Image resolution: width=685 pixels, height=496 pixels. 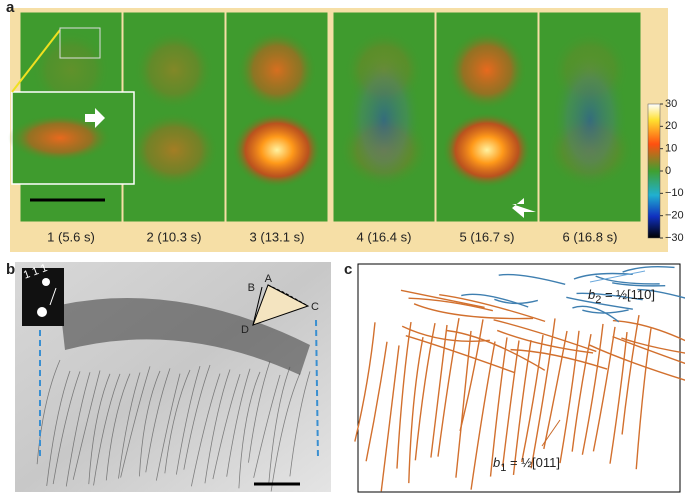 I want to click on g-vector, so click(x=53, y=296).